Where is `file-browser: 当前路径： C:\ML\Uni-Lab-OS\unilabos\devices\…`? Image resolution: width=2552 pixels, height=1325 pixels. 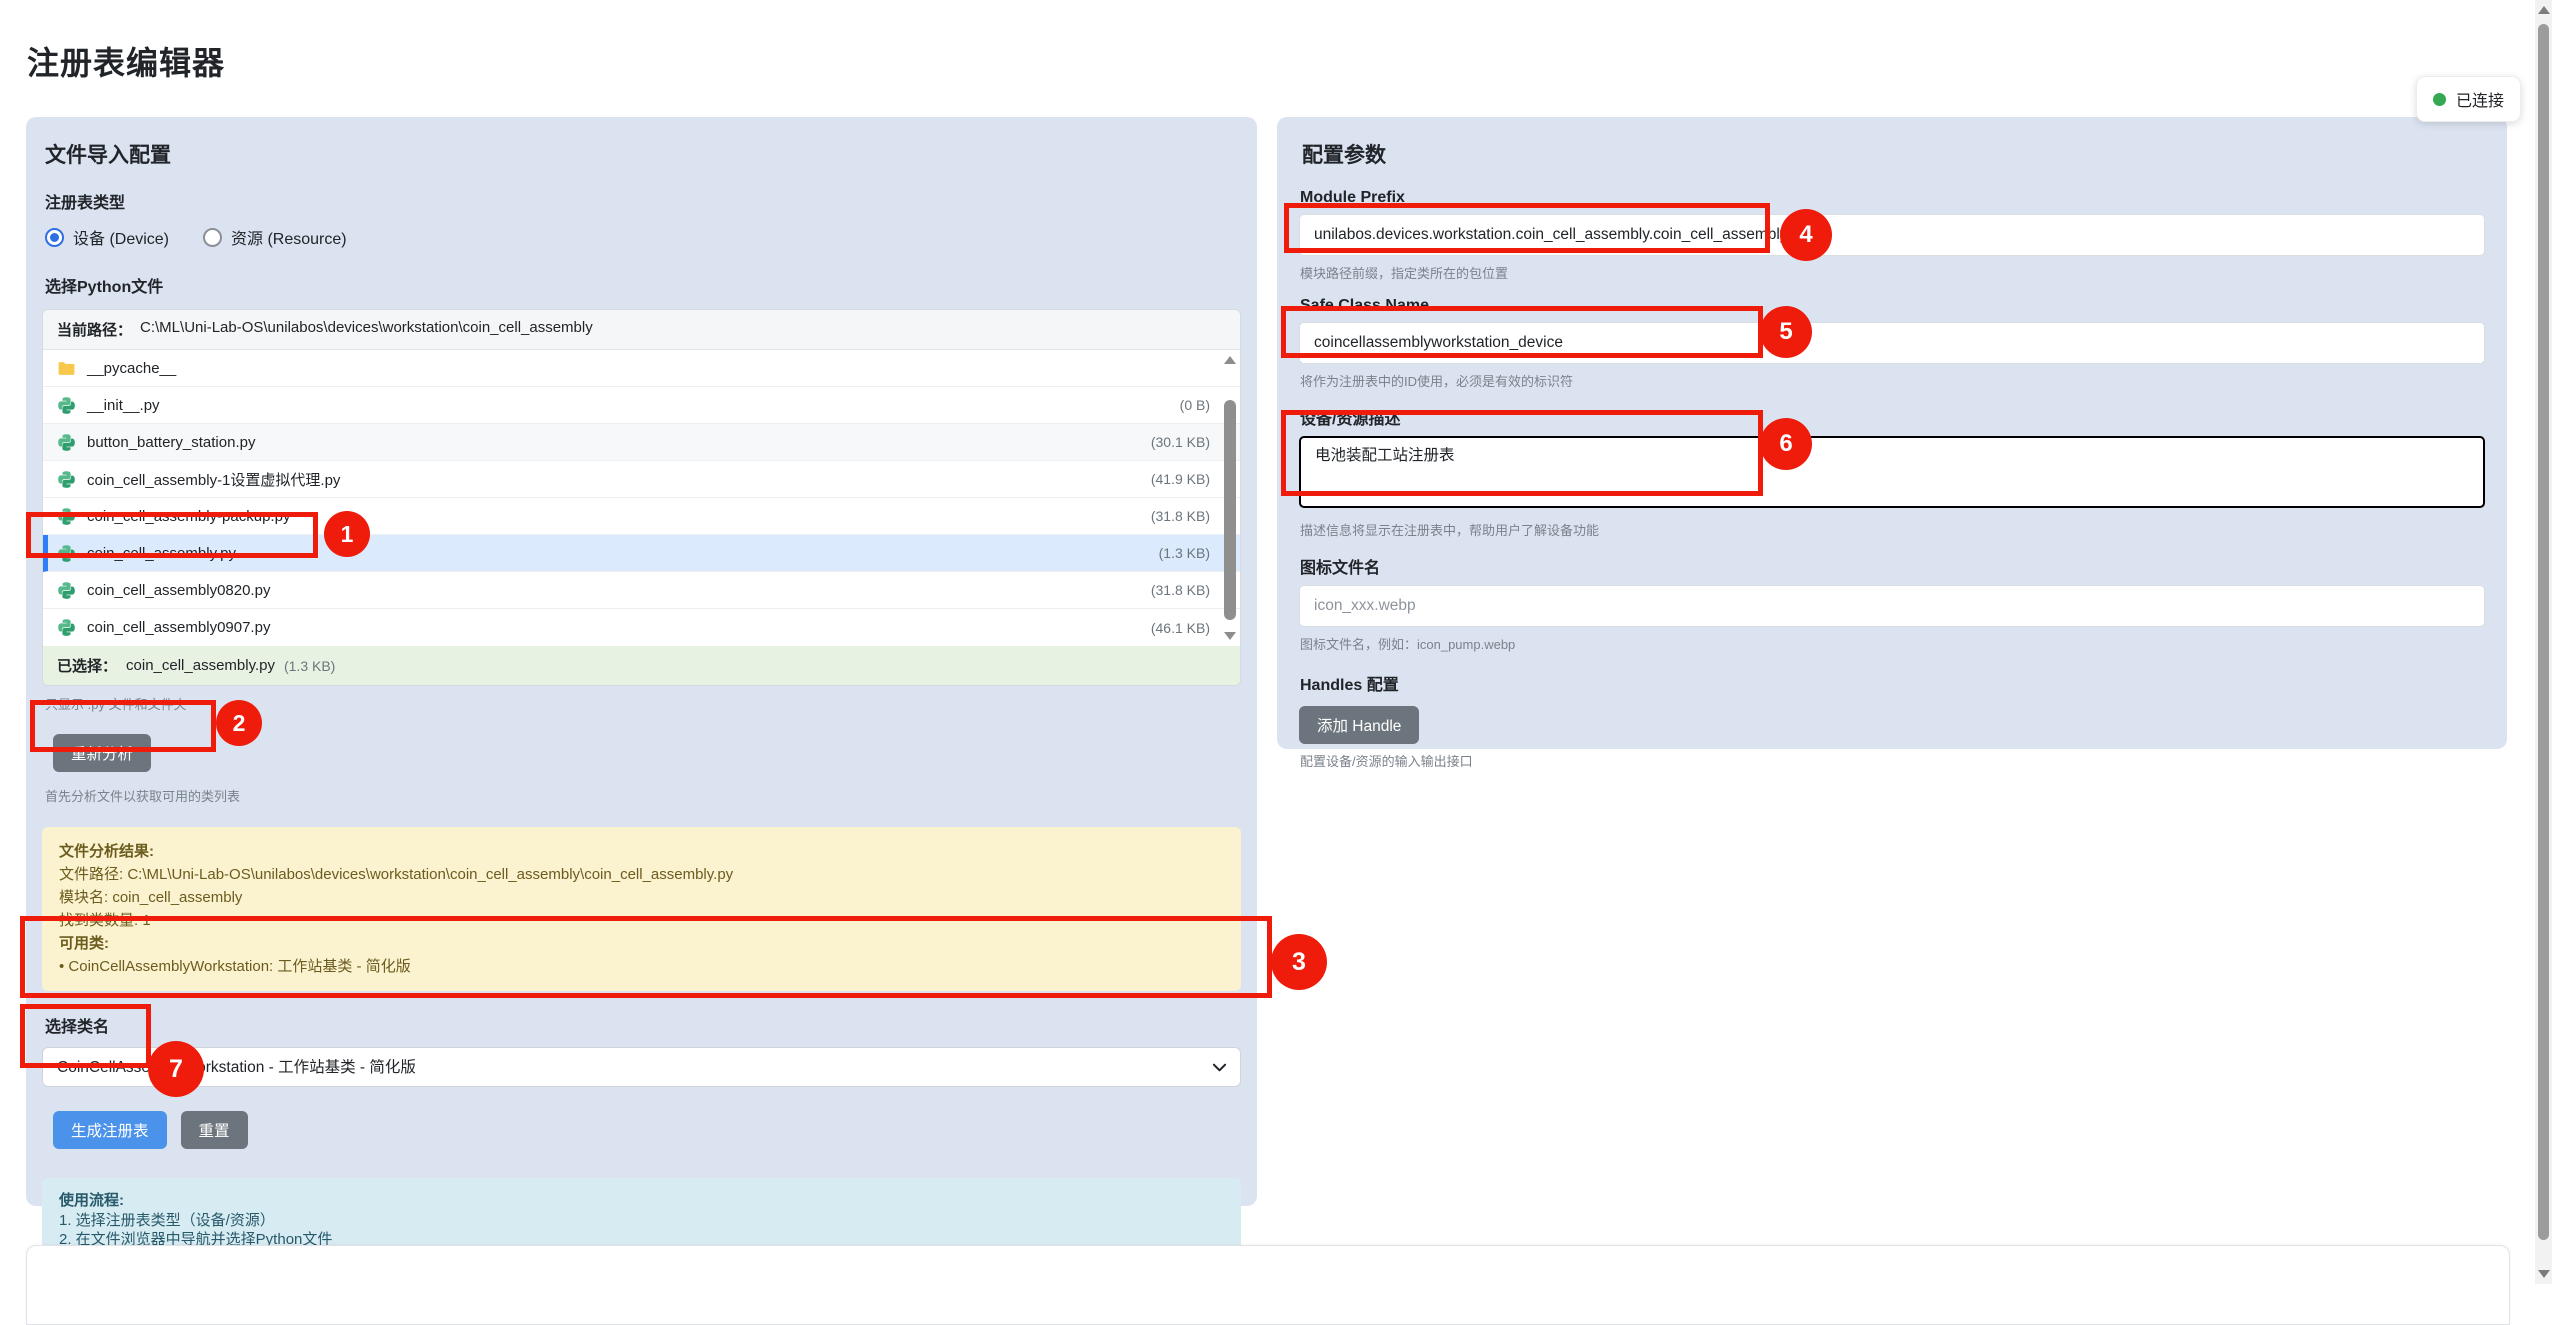
file-browser: 当前路径： C:\ML\Uni-Lab-OS\unilabos\devices\… is located at coordinates (641, 497).